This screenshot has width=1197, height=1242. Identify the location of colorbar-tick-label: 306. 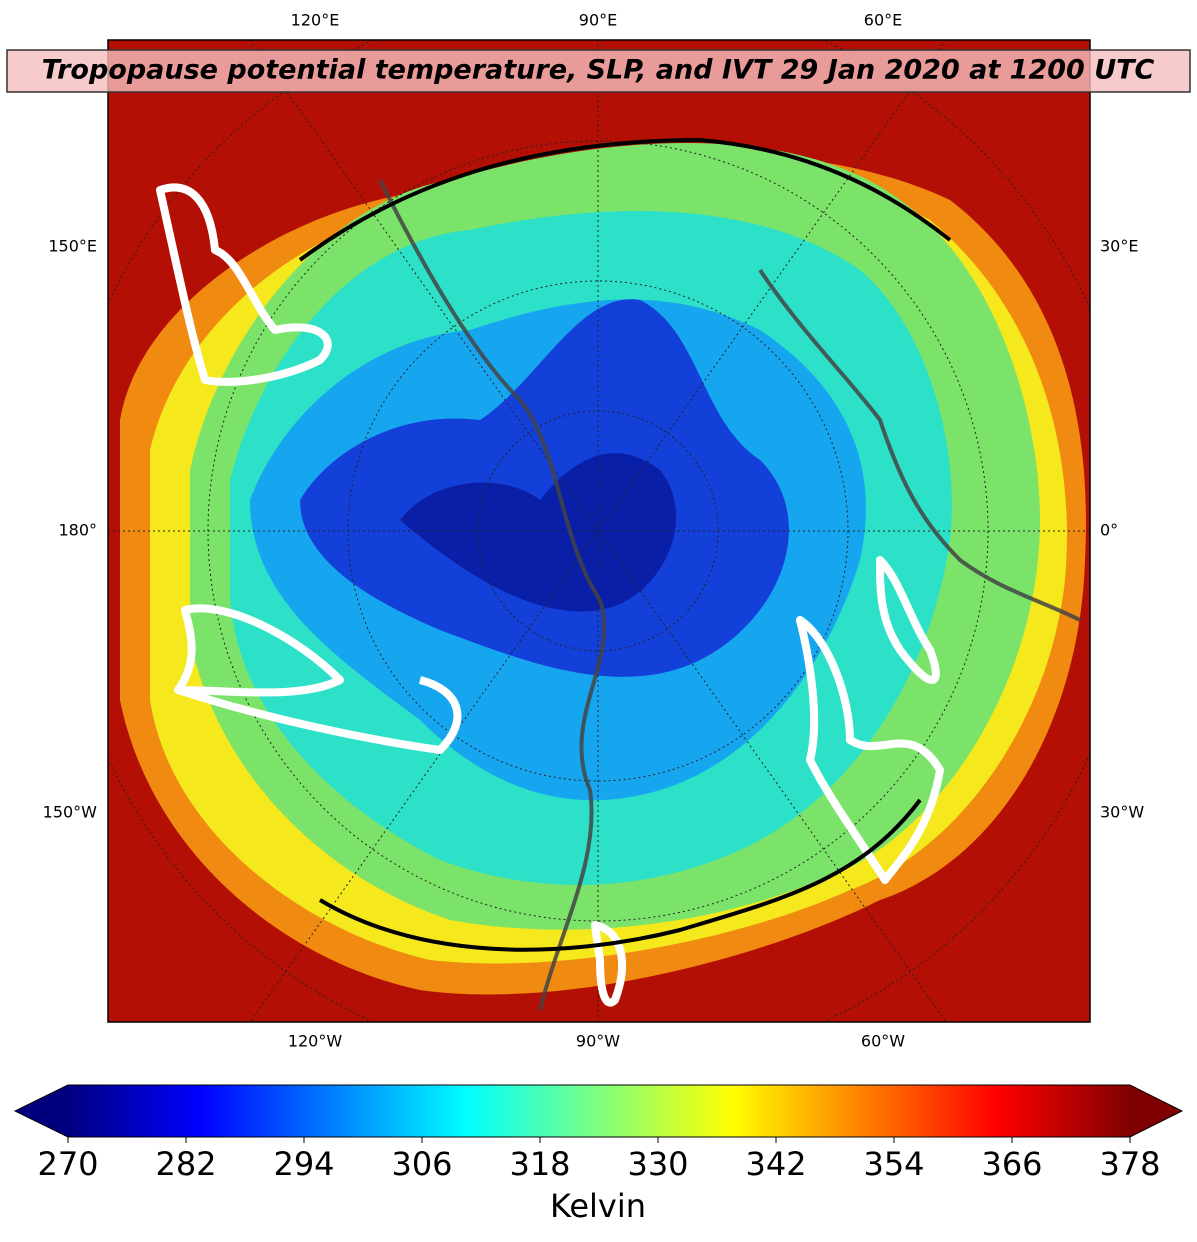
(421, 1164).